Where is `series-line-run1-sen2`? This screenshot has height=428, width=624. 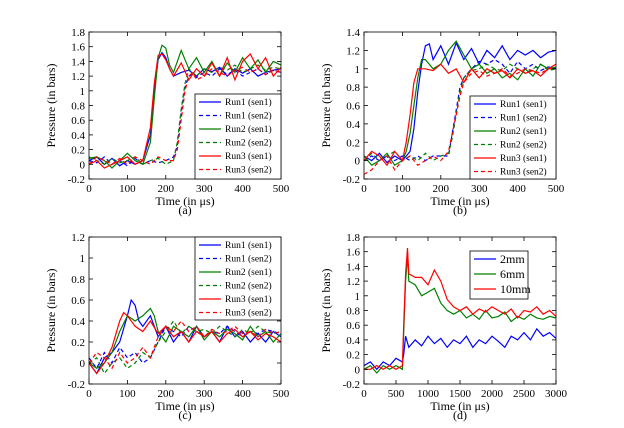 series-line-run1-sen2 is located at coordinates (460, 110).